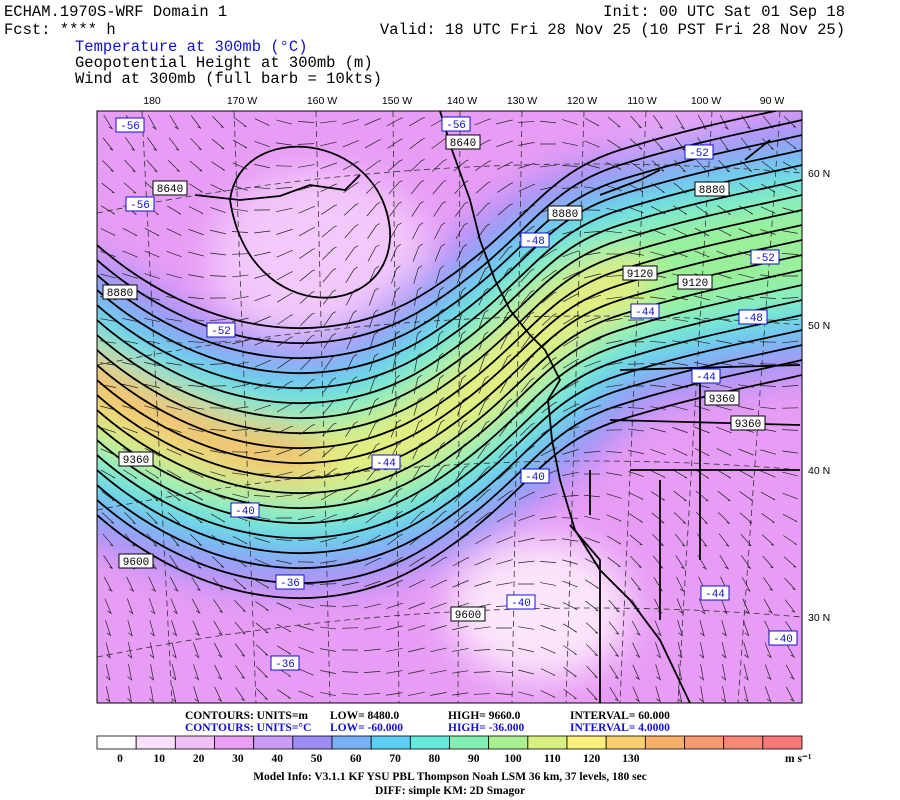  What do you see at coordinates (386, 464) in the screenshot?
I see `temperature-label: -44` at bounding box center [386, 464].